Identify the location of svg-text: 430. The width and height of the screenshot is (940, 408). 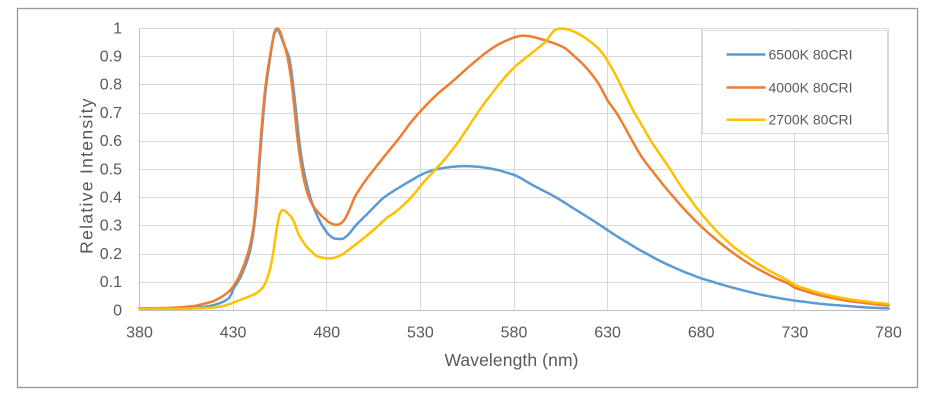
(233, 333).